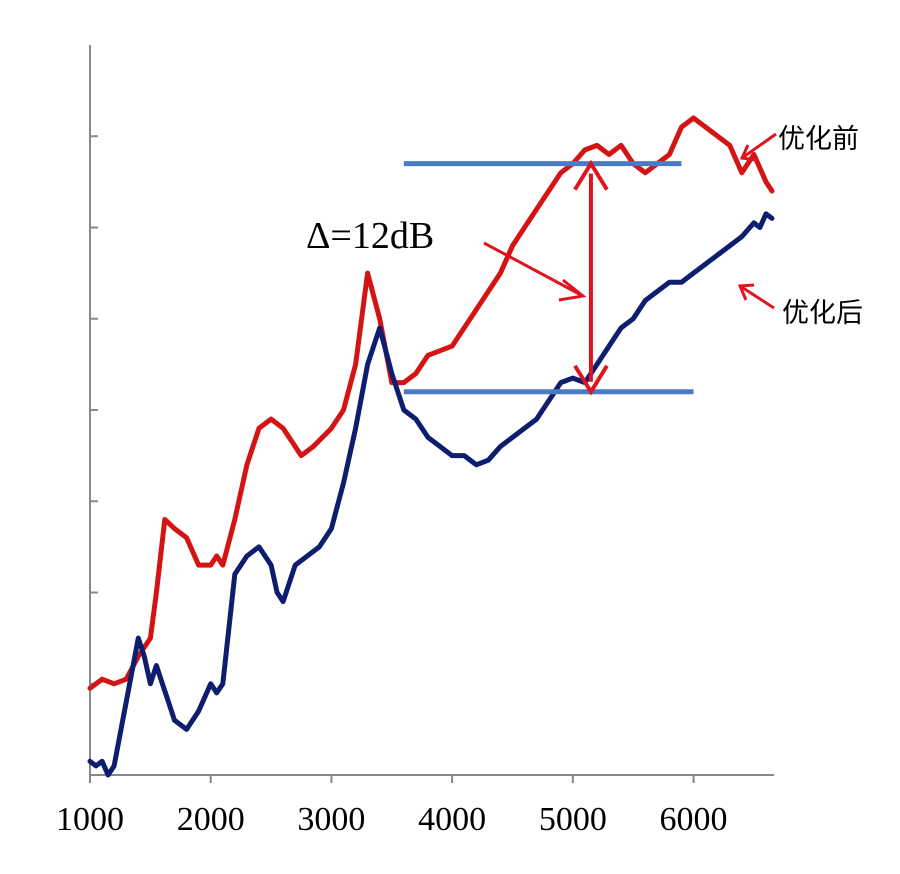  What do you see at coordinates (822, 313) in the screenshot?
I see `label-after: 优化后` at bounding box center [822, 313].